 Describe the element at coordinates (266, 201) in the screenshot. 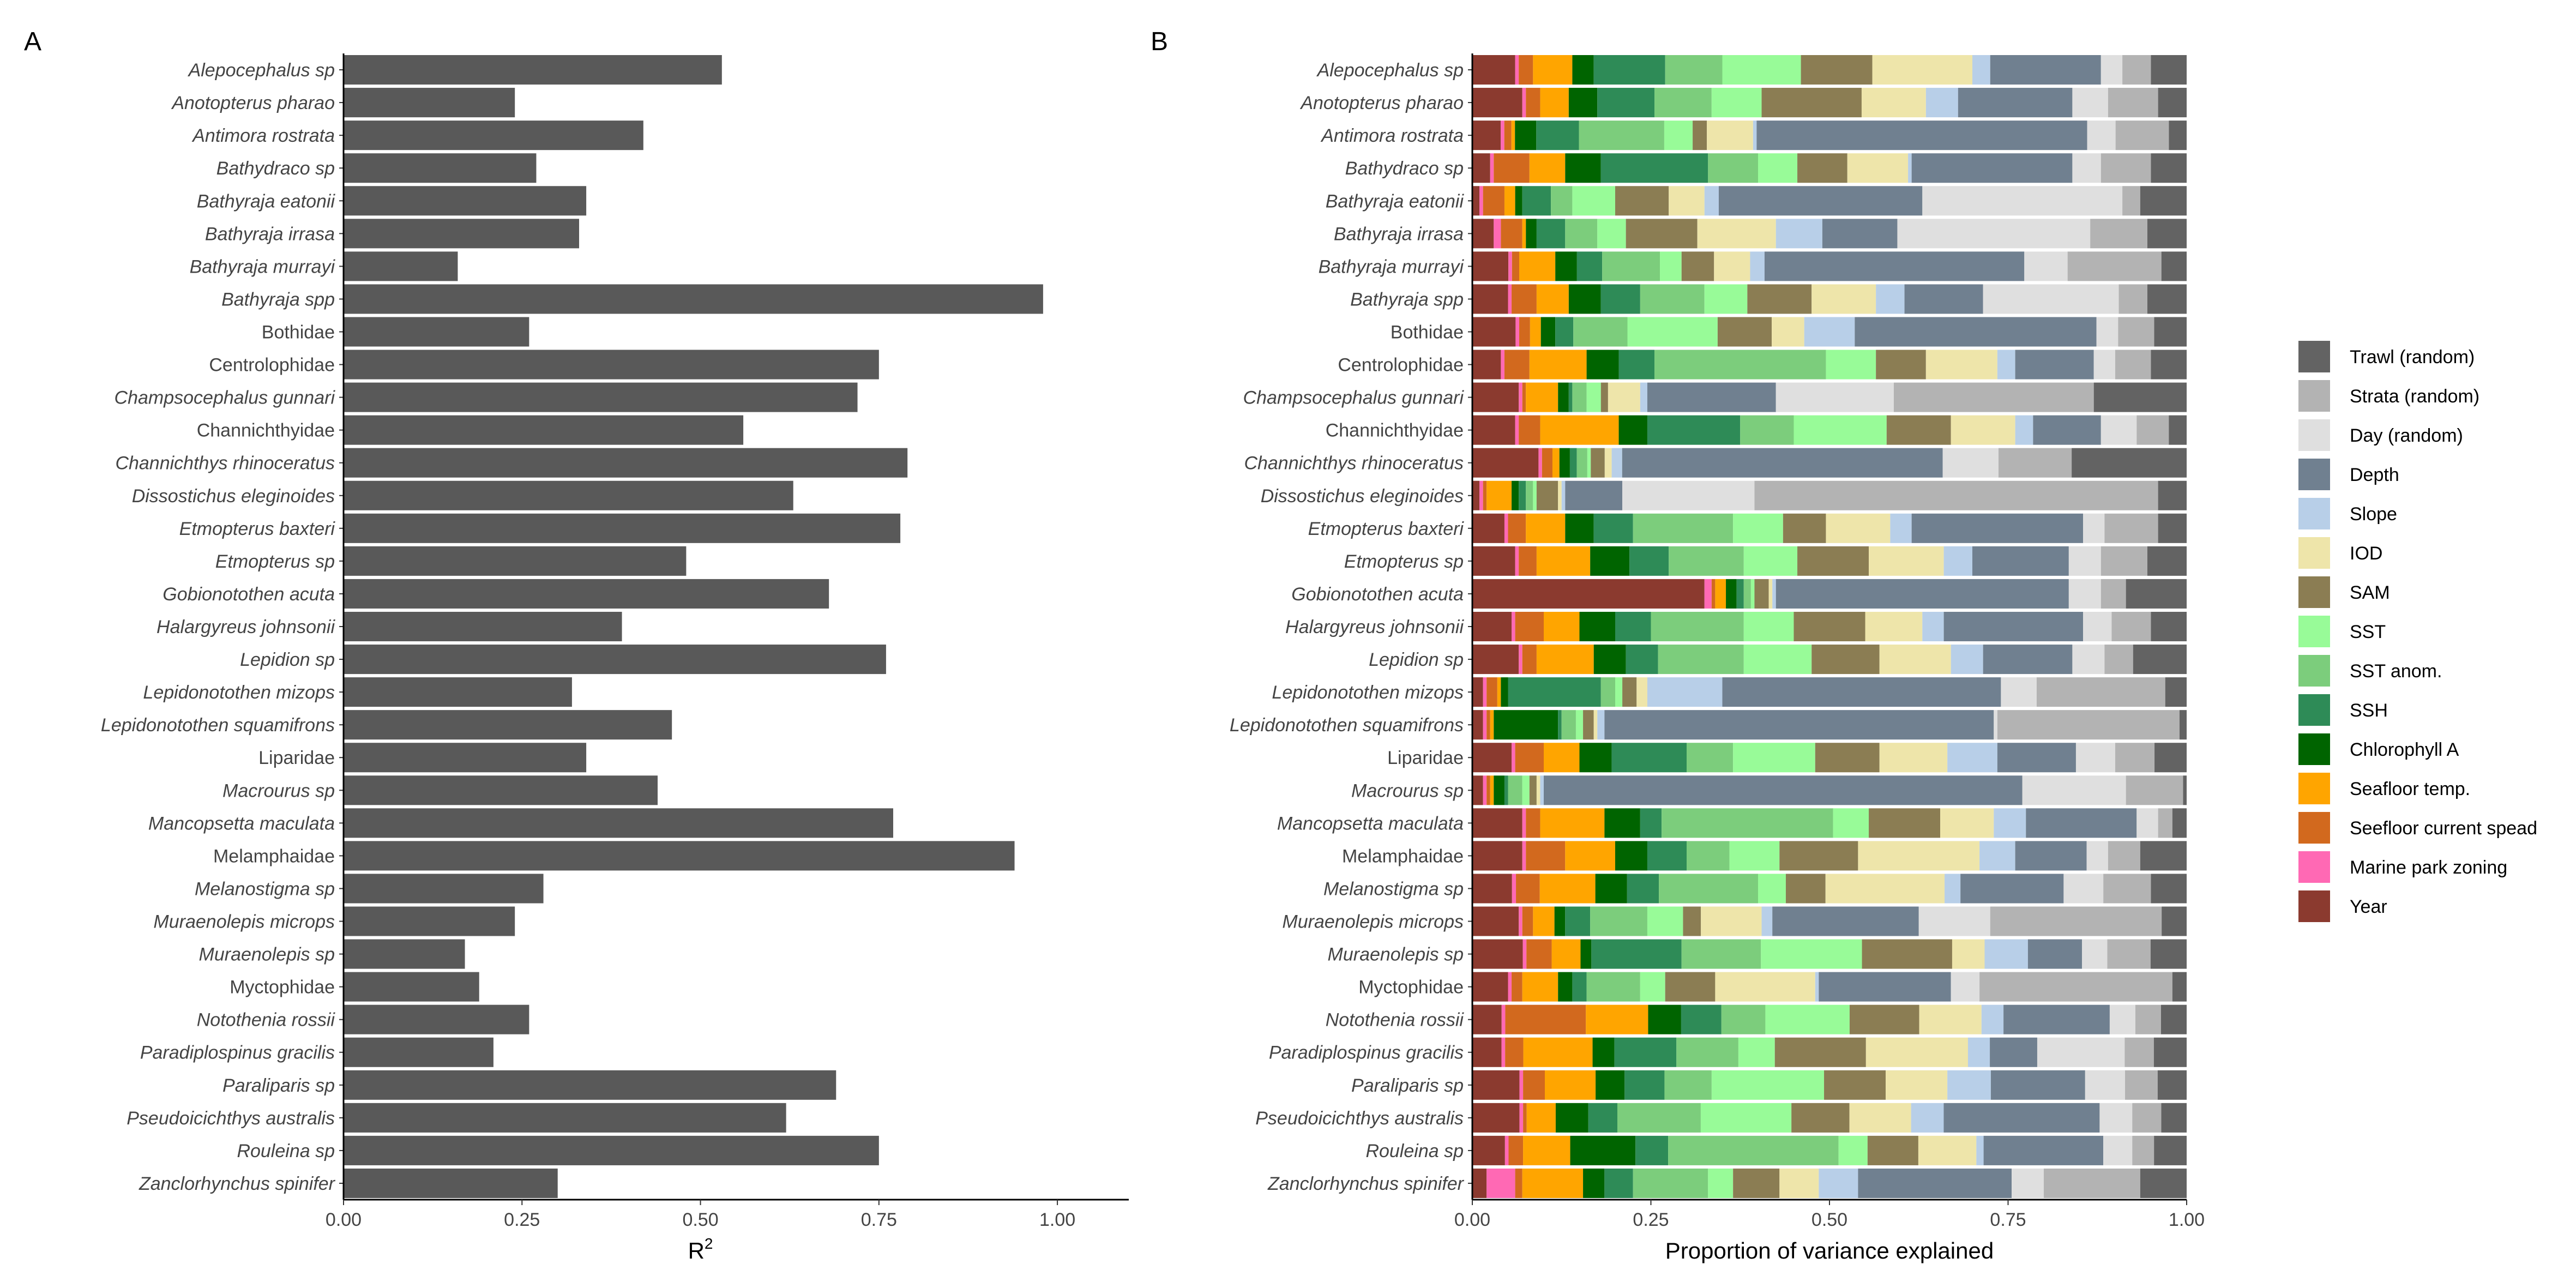

I see `species-label: Bathyraja eatonii` at that location.